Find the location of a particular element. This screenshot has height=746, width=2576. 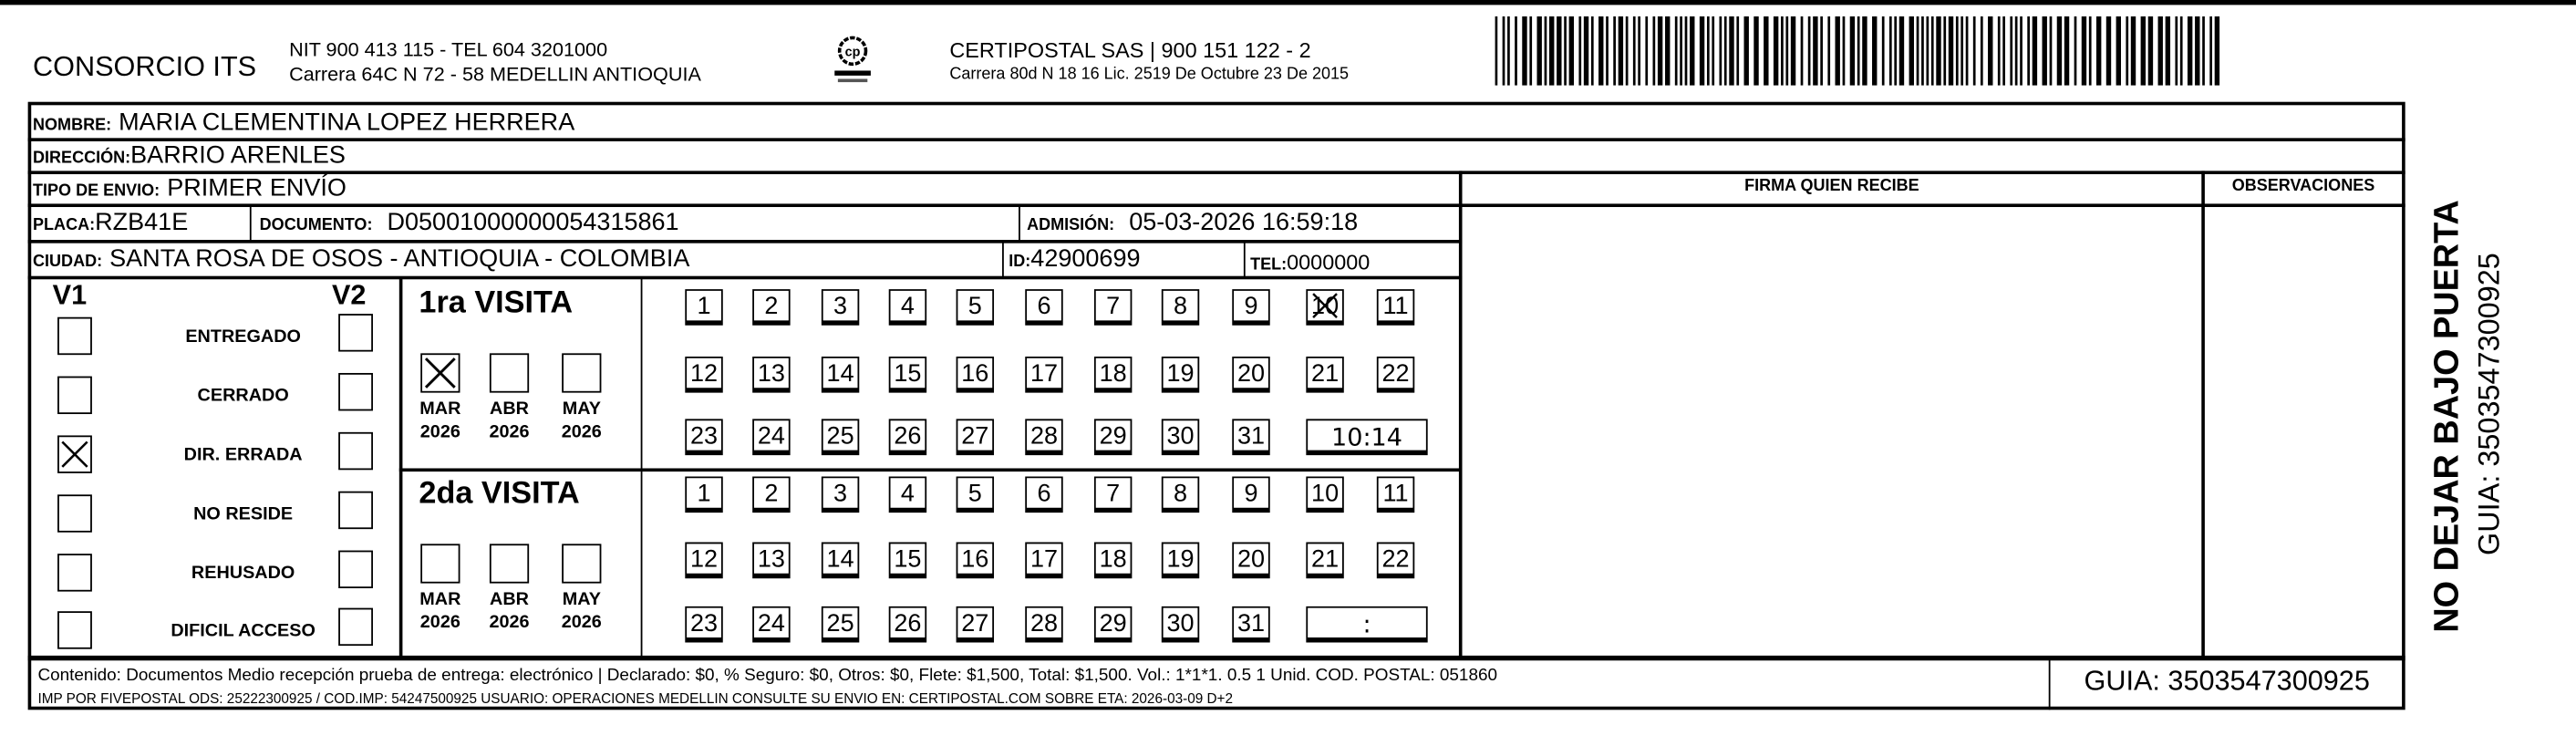

day-number: 20 is located at coordinates (1251, 559).